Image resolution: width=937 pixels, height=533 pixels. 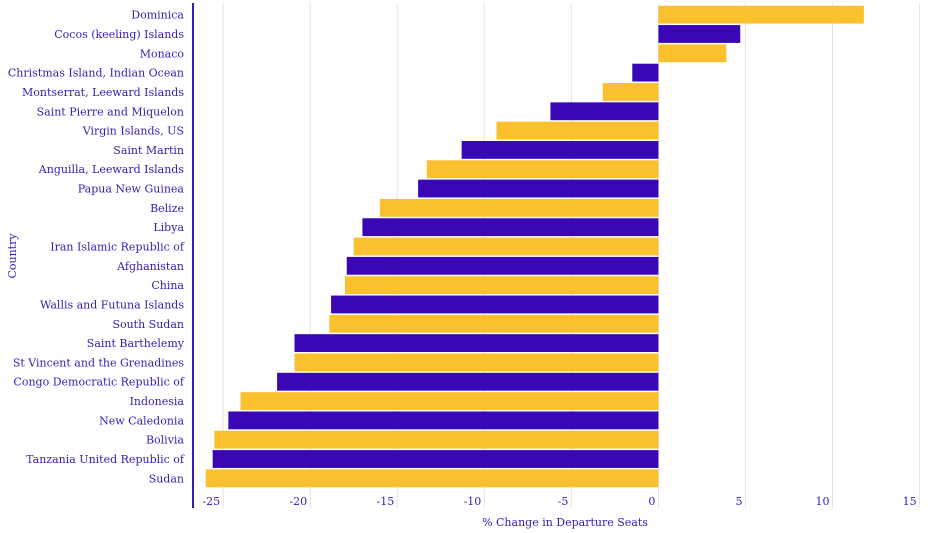 I want to click on category-label: Iran Islamic Republic of, so click(x=117, y=247).